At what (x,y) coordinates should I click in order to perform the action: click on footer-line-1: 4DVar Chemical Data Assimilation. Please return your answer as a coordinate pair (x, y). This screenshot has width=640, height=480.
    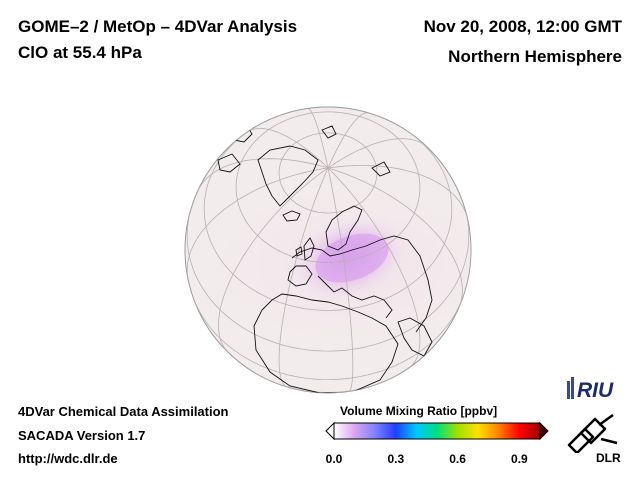
    Looking at the image, I should click on (123, 411).